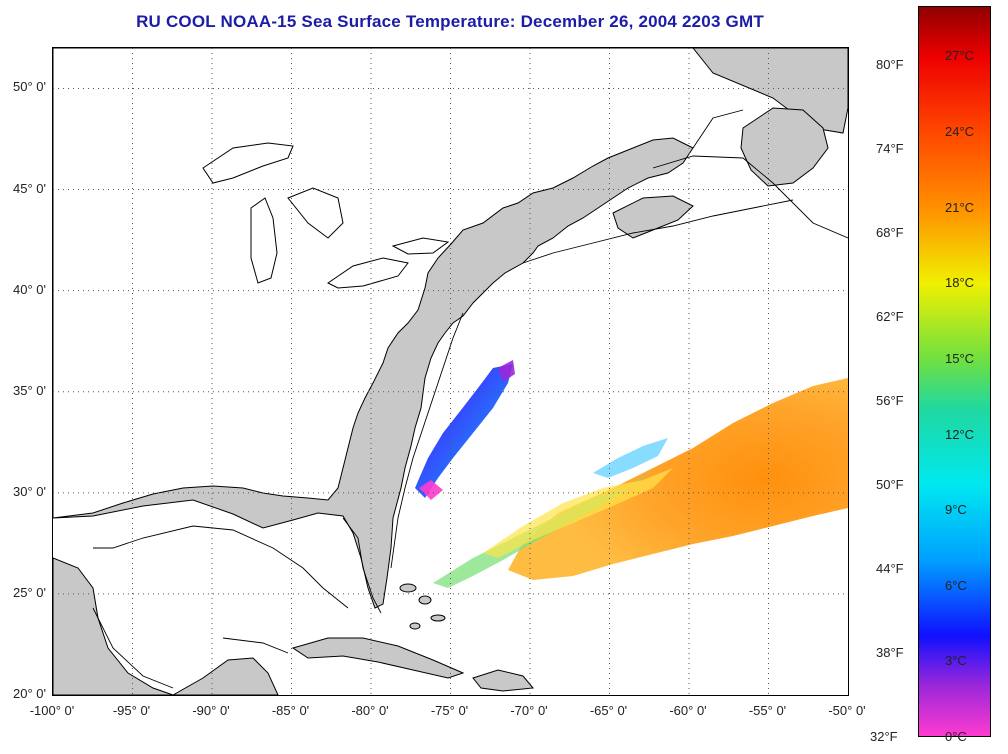 This screenshot has width=1008, height=754. I want to click on longitude-label: -55° 0', so click(767, 710).